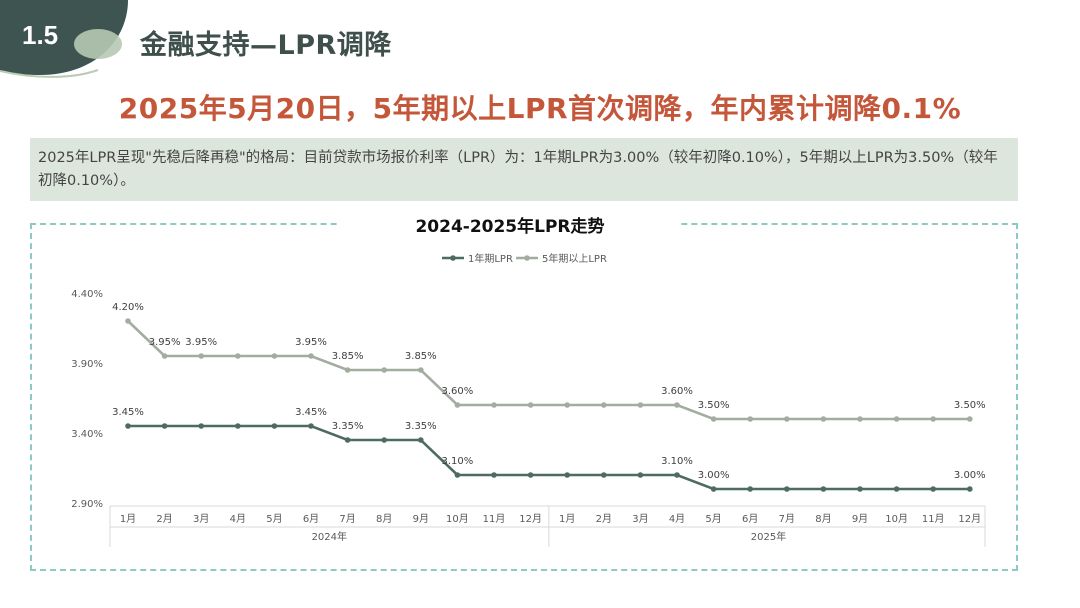 The image size is (1080, 608). I want to click on x-group-label: 2025年, so click(768, 536).